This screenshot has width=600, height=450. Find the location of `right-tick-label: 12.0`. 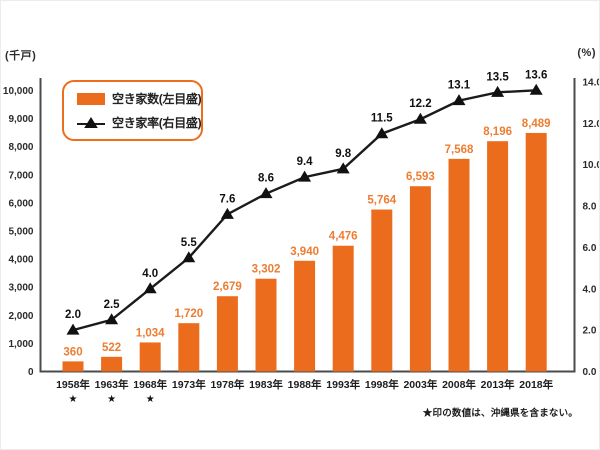

right-tick-label: 12.0 is located at coordinates (591, 124).